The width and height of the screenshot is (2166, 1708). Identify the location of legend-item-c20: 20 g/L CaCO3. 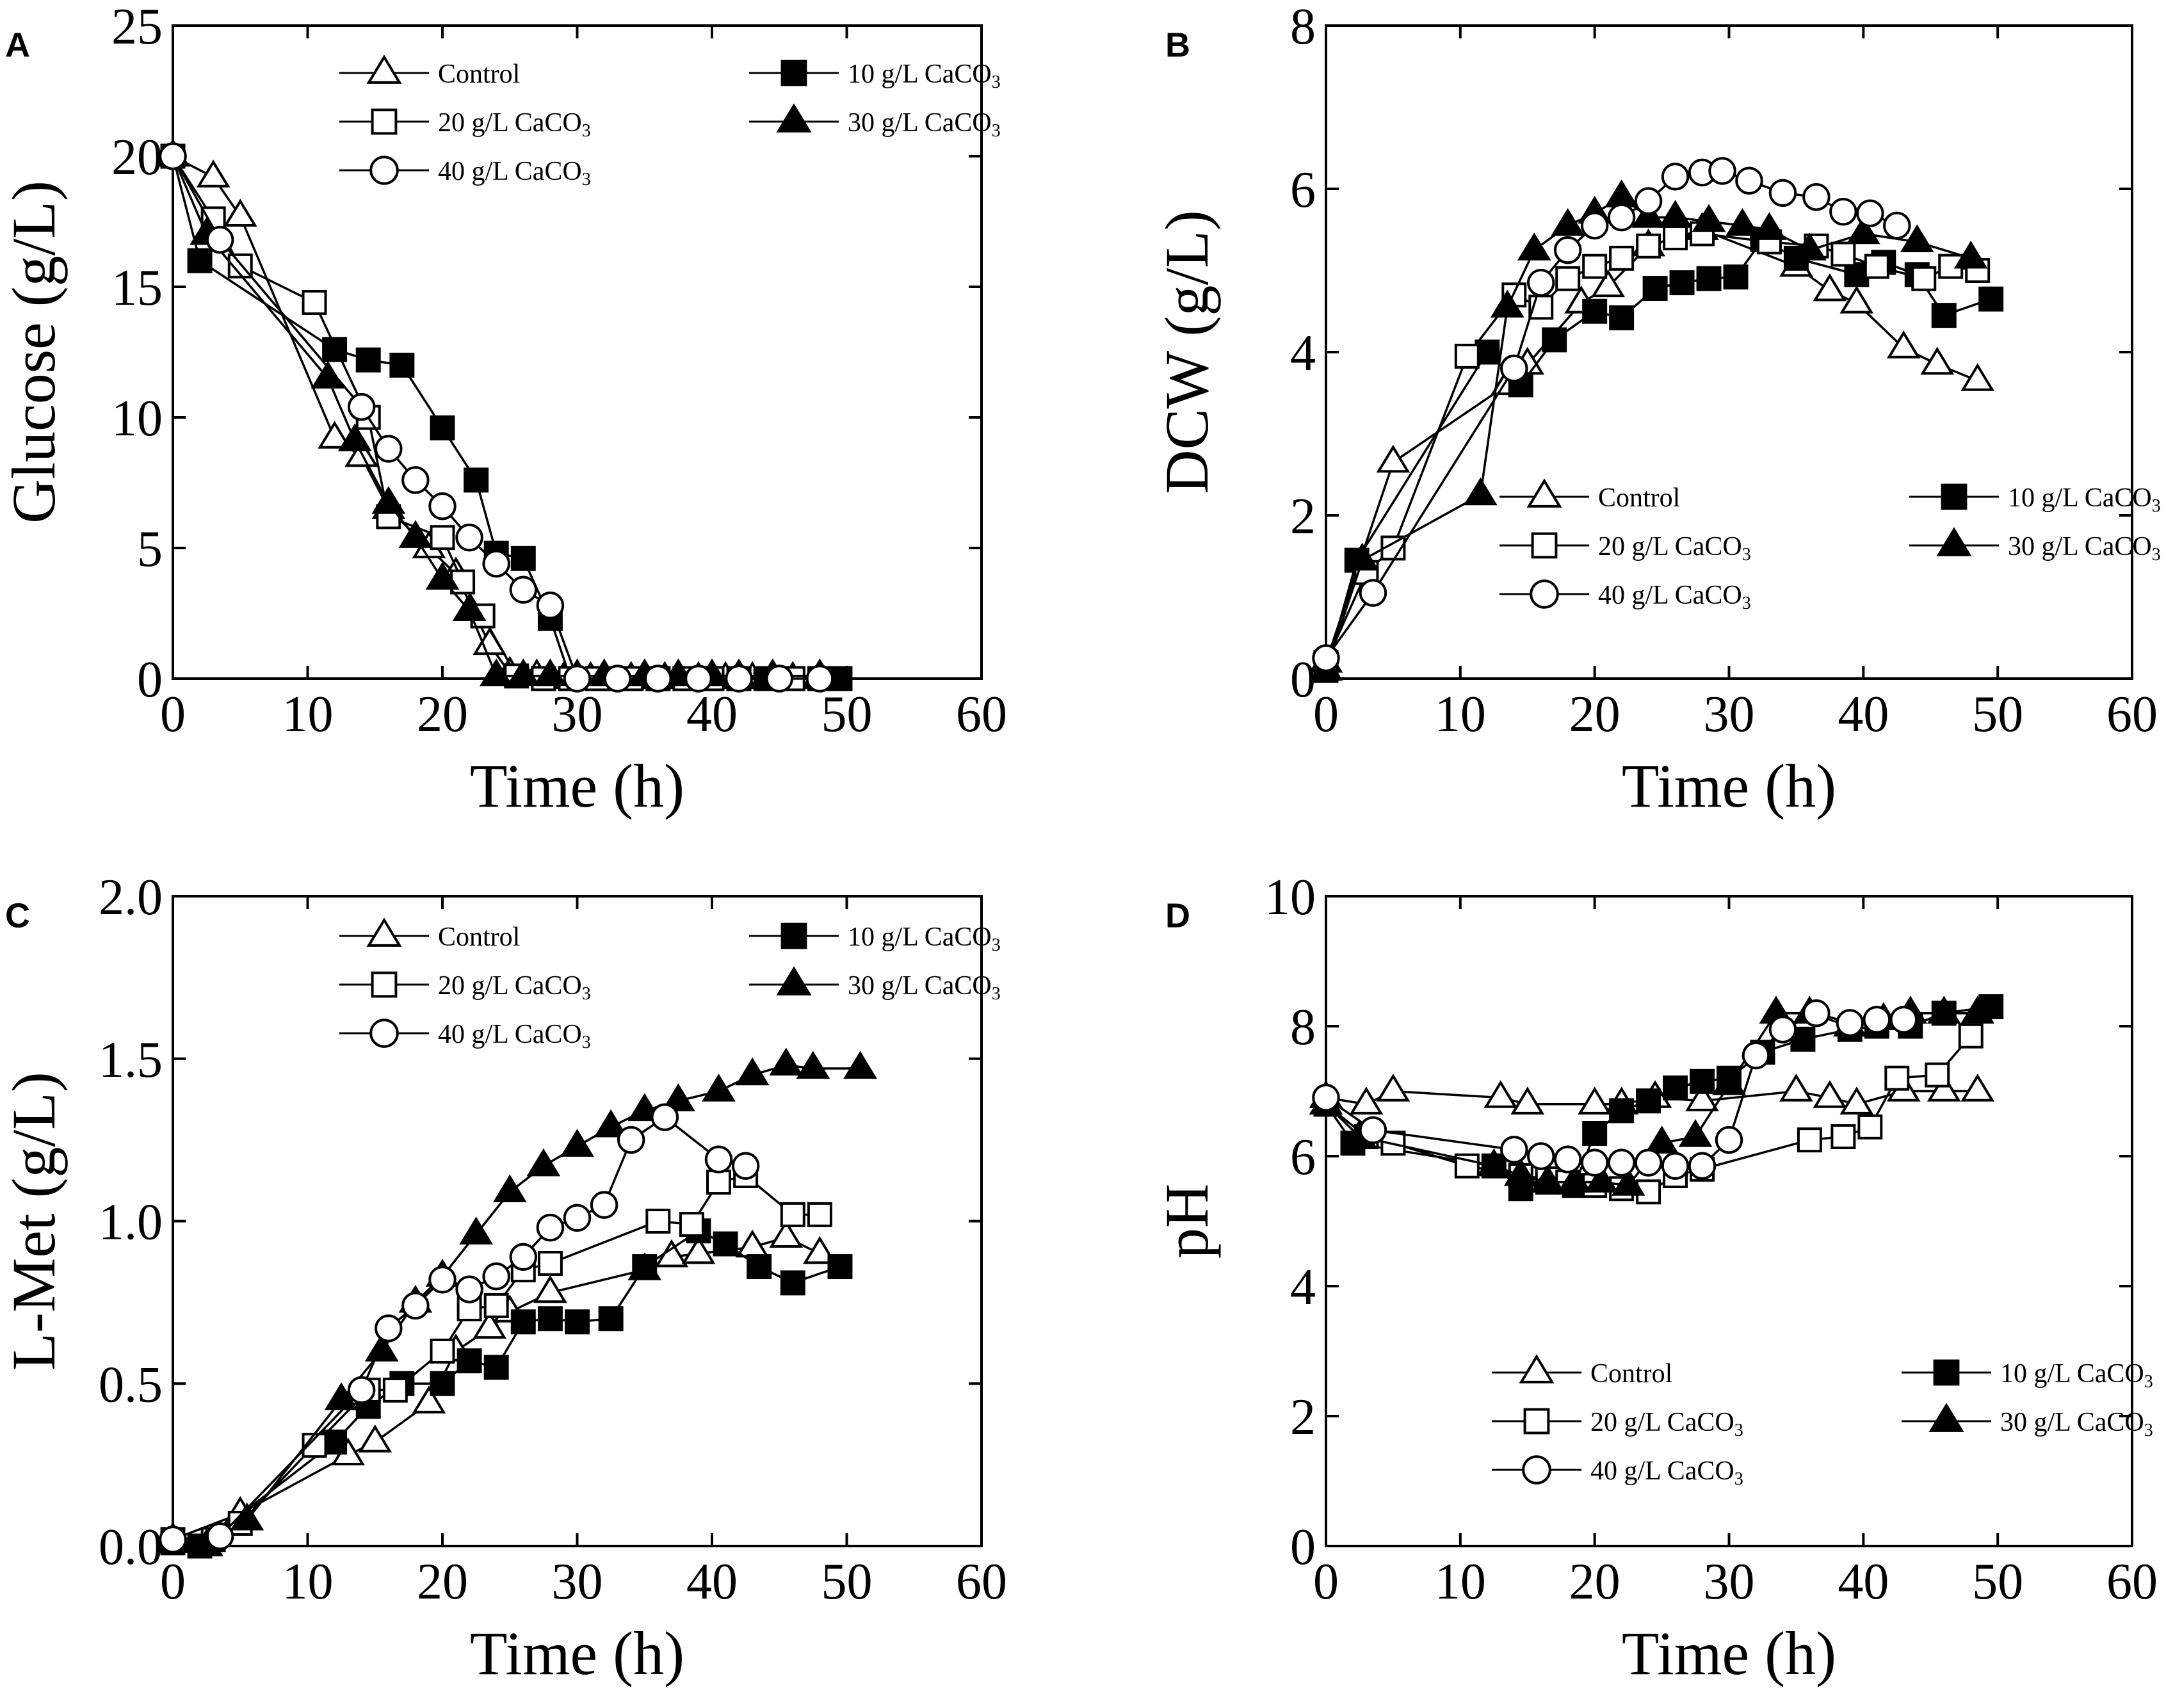
(465, 987).